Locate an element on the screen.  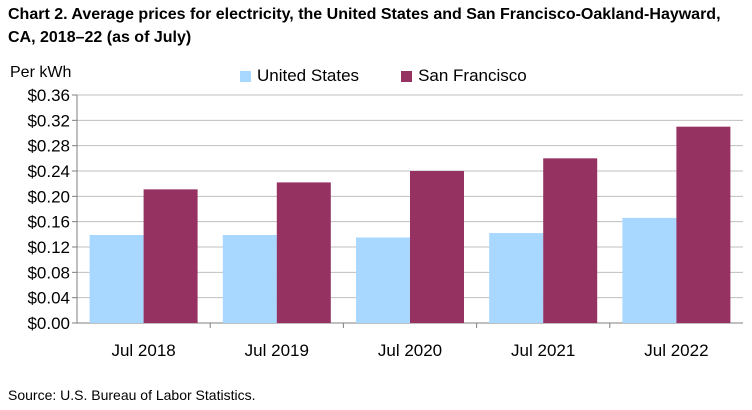
legend-item-sf: San Francisco is located at coordinates (464, 76).